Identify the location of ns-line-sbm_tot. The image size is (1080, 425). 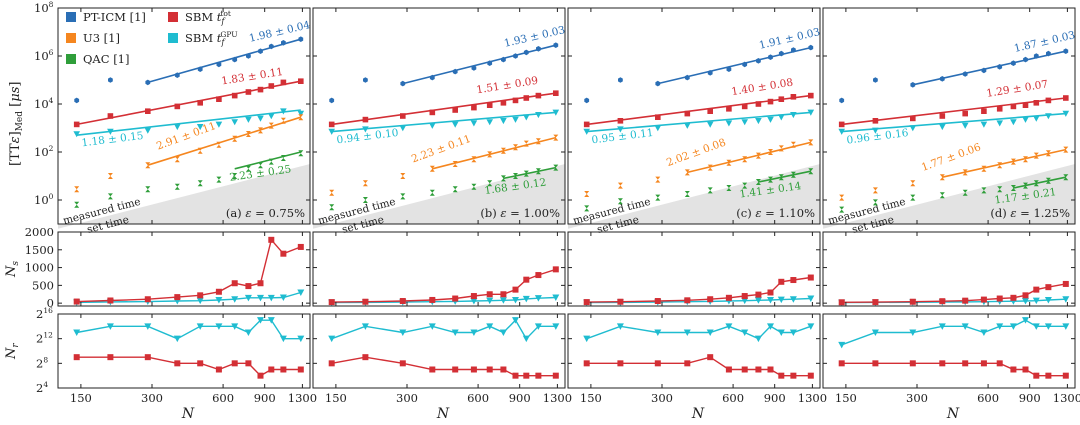
(698, 289).